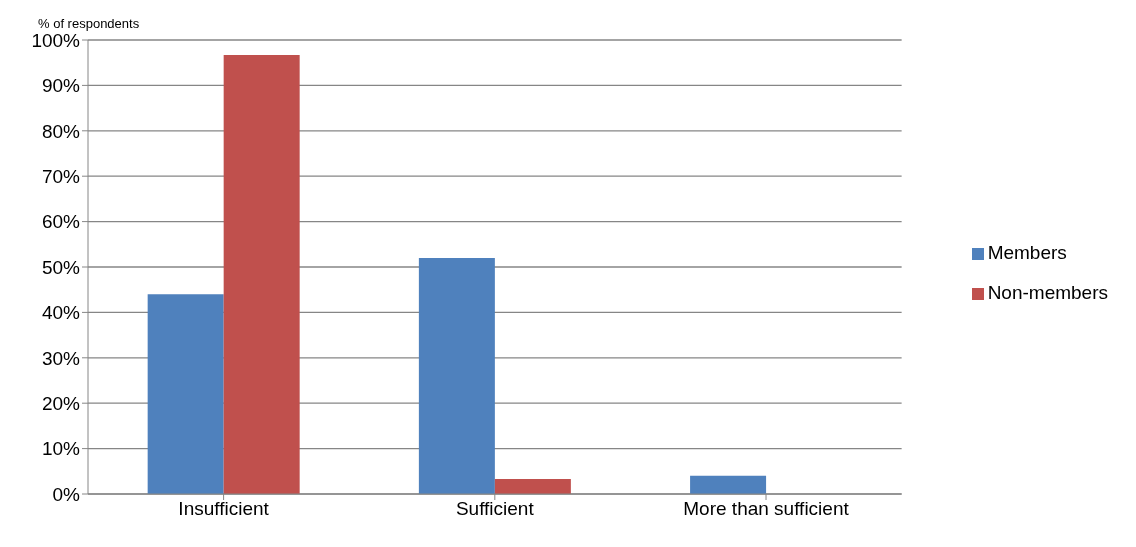 This screenshot has width=1136, height=547. What do you see at coordinates (1027, 252) in the screenshot?
I see `legend-label: Members` at bounding box center [1027, 252].